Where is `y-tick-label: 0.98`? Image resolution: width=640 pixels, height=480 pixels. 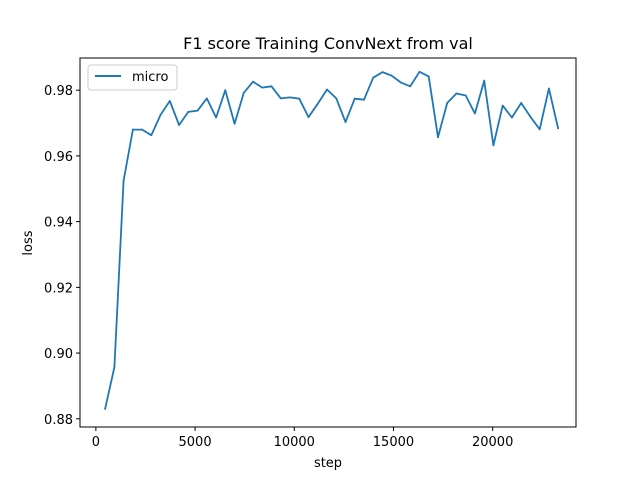 y-tick-label: 0.98 is located at coordinates (58, 91).